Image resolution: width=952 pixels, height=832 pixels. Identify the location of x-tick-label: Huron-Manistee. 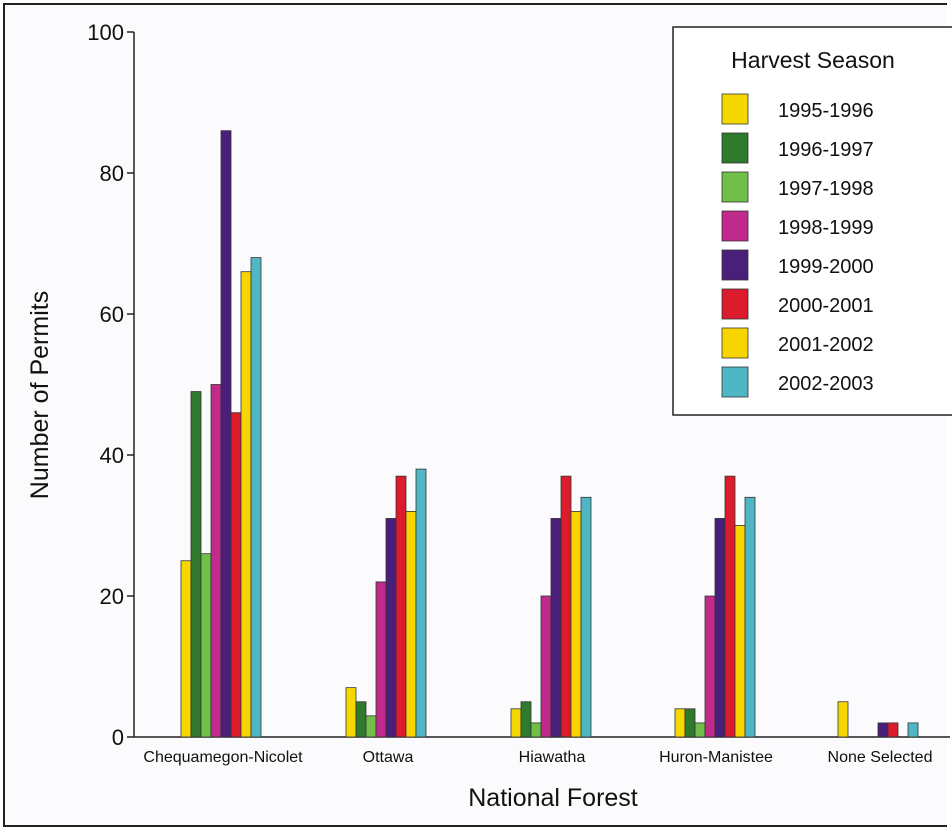
(716, 757).